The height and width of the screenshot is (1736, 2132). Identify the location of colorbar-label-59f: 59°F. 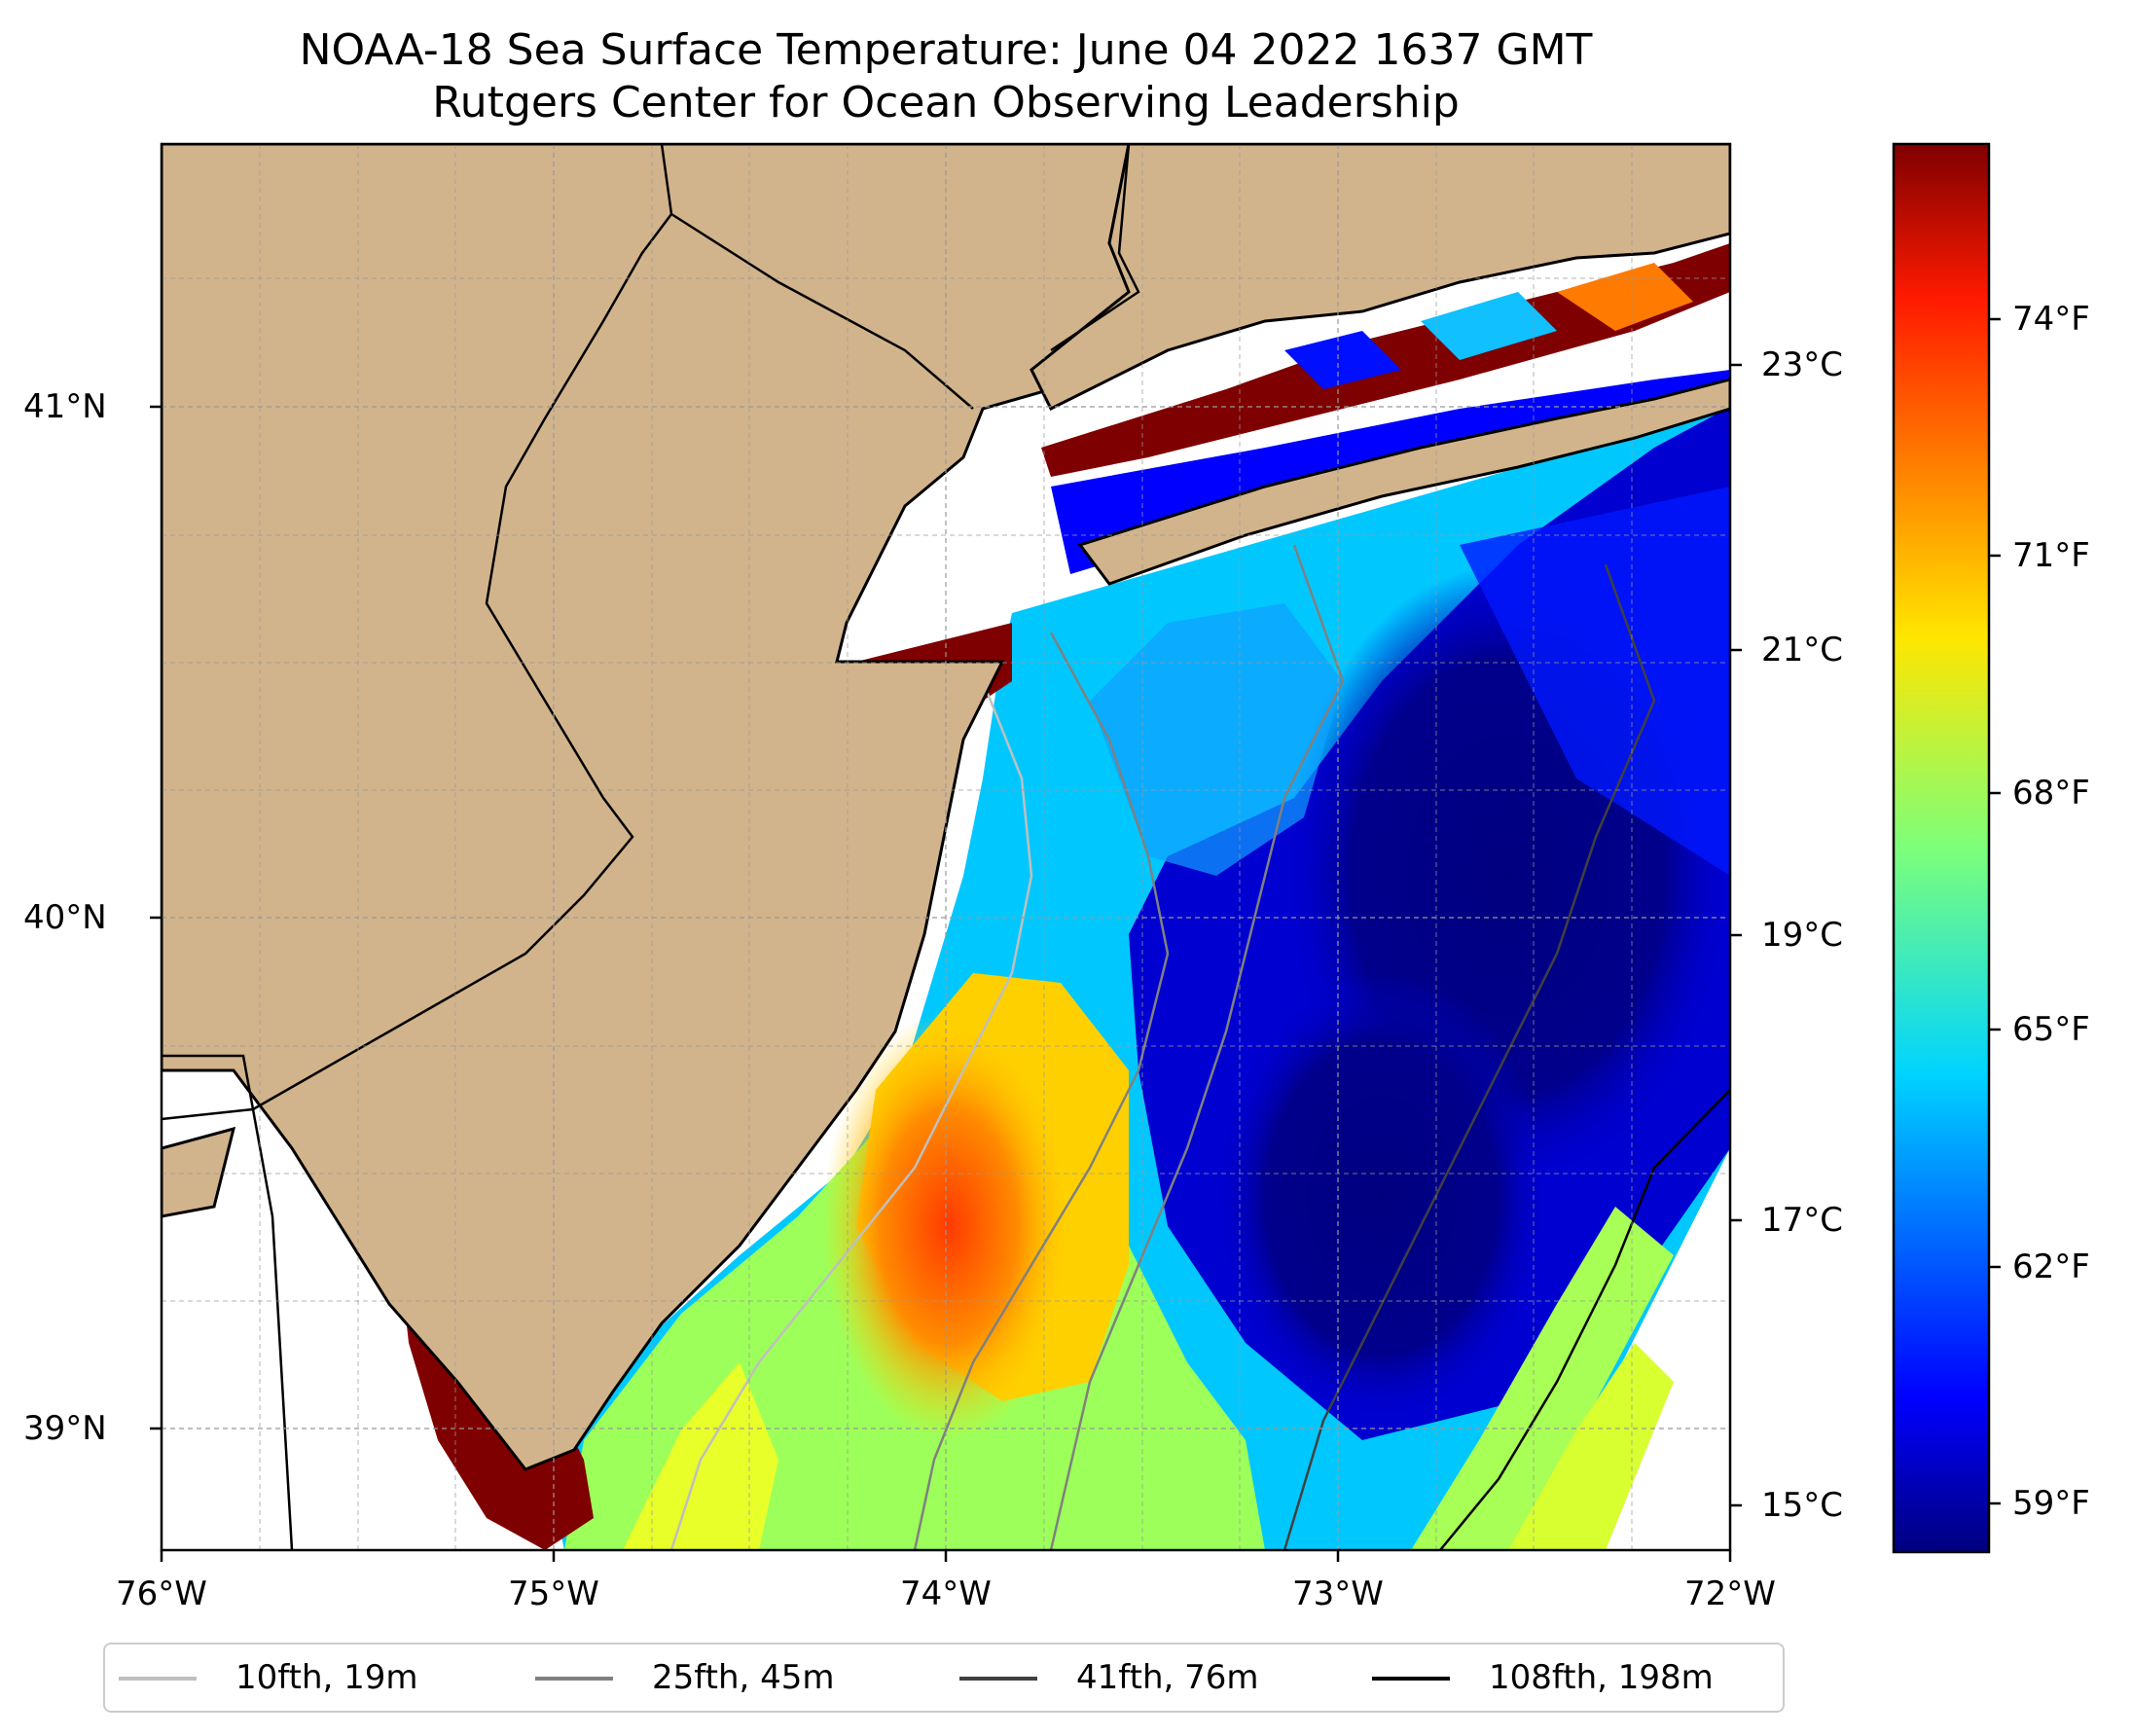
(2051, 1504).